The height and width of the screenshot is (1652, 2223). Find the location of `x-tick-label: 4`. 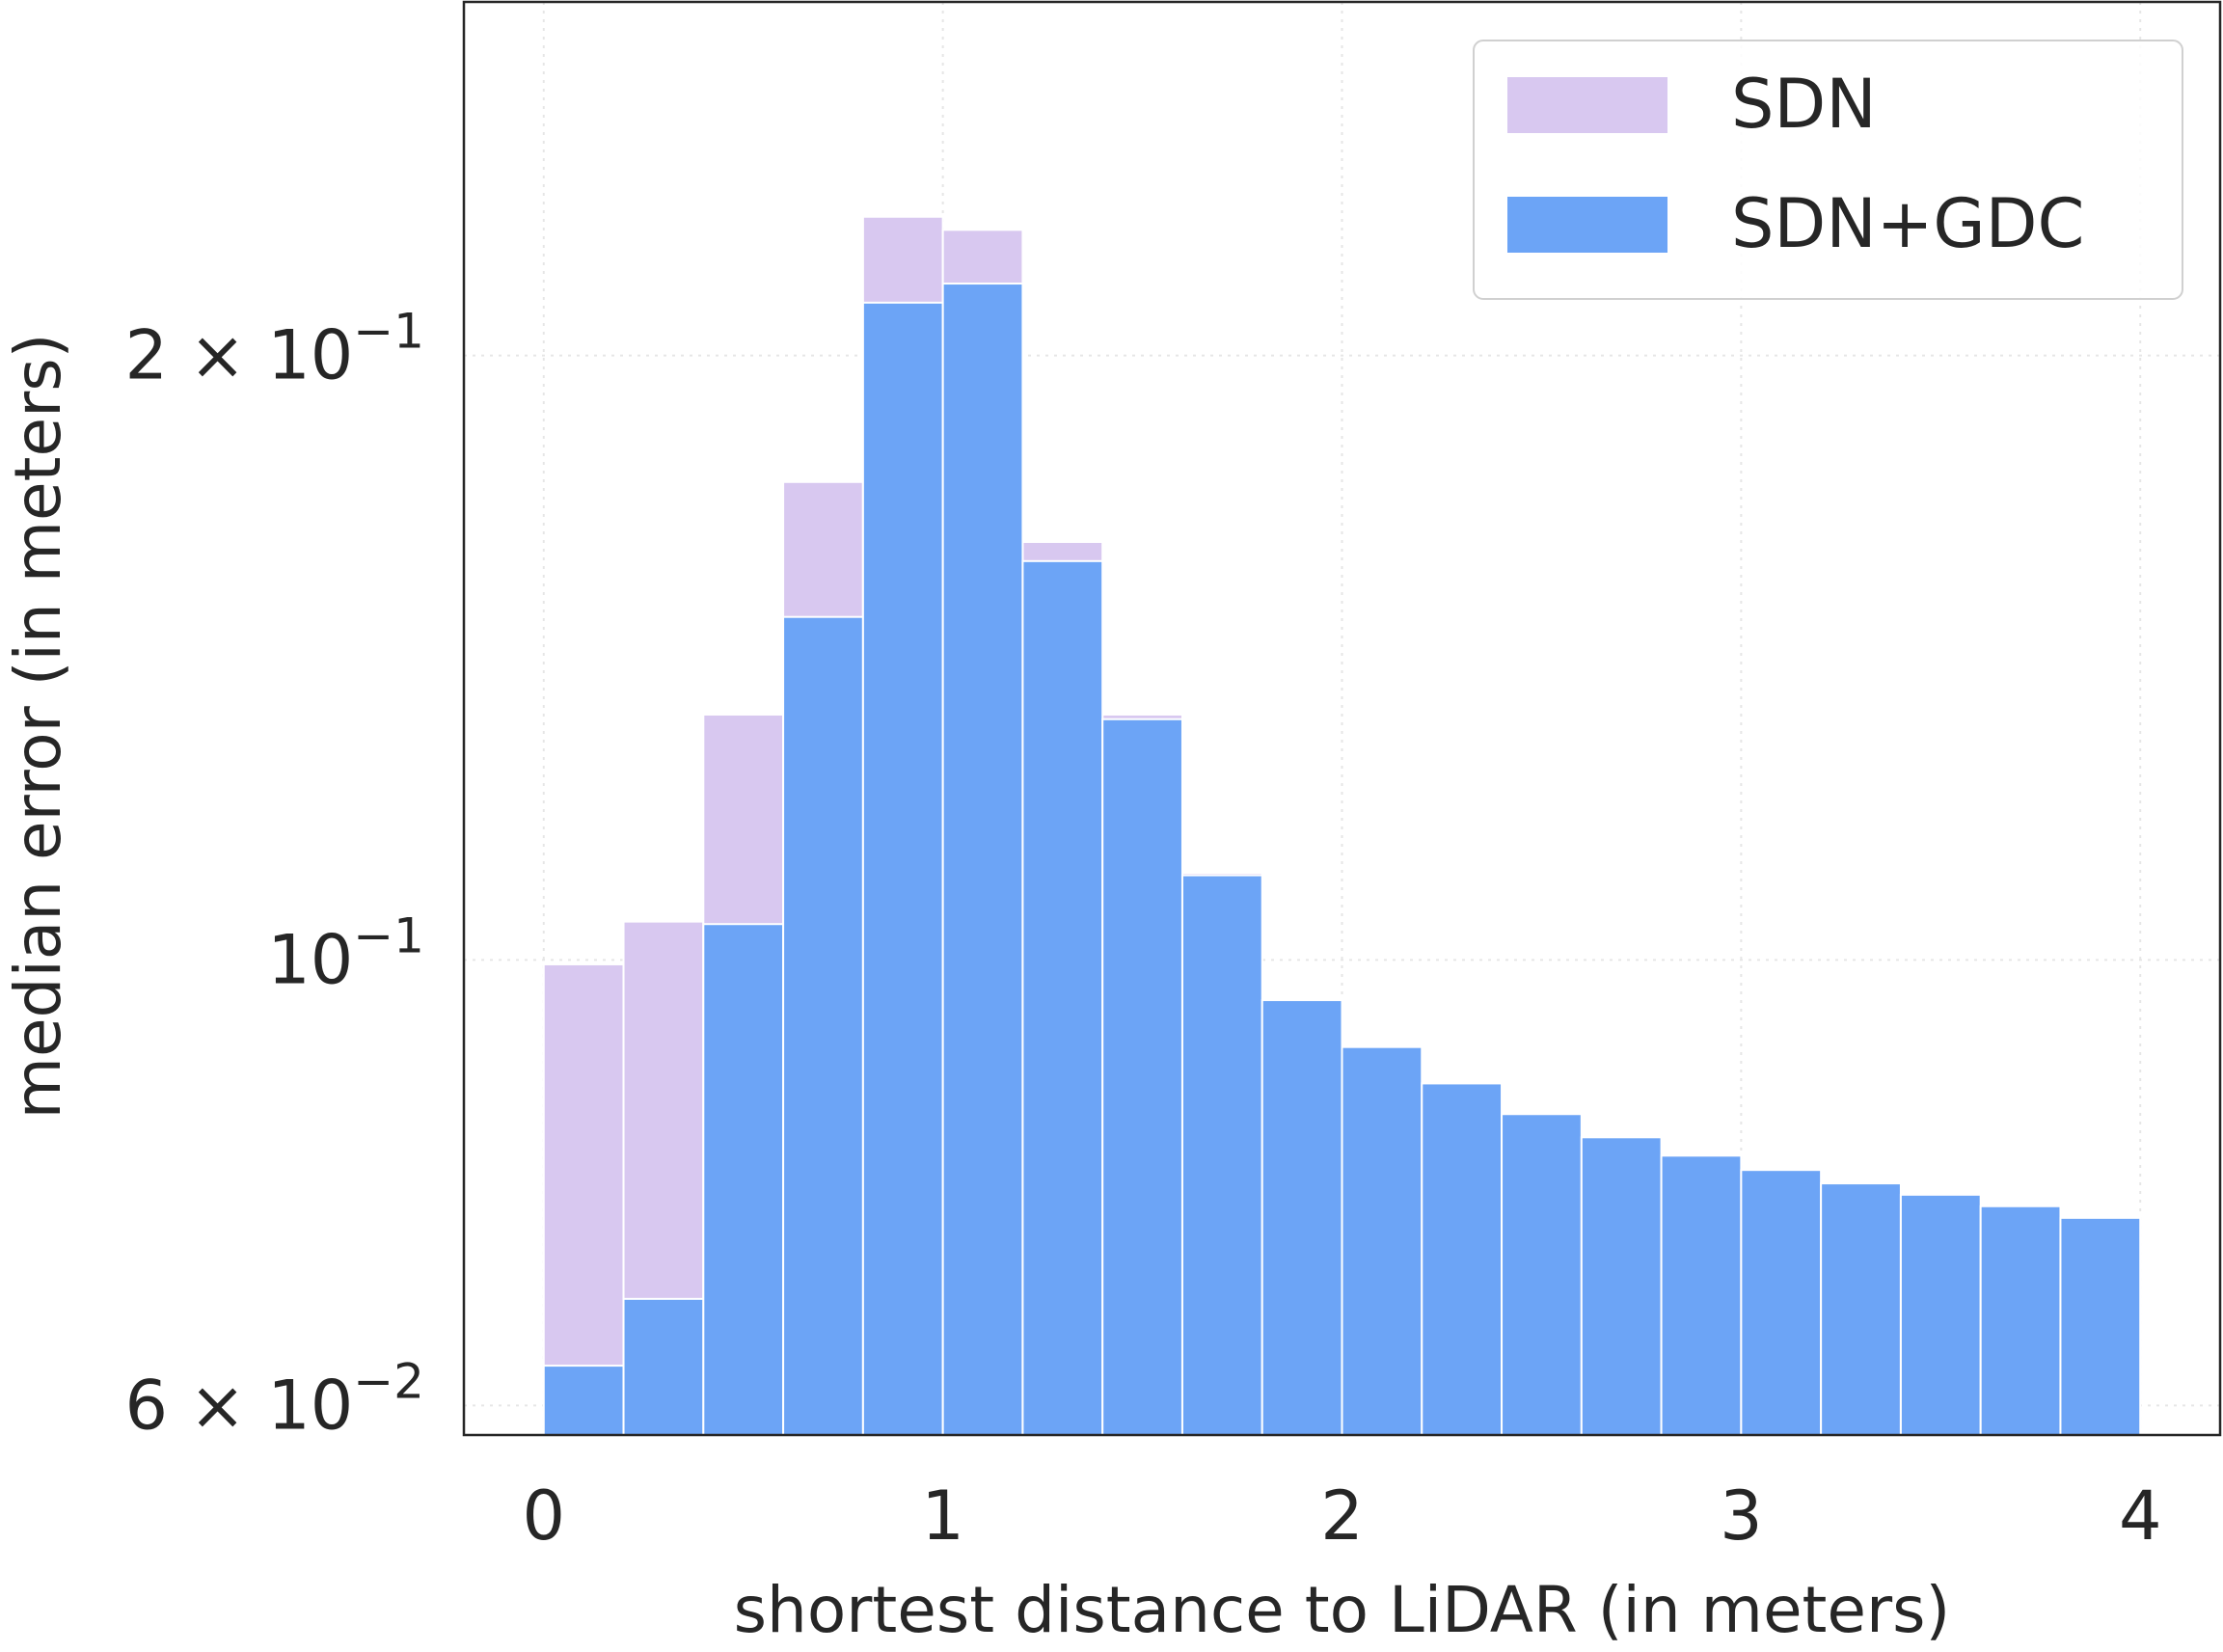

x-tick-label: 4 is located at coordinates (2140, 1516).